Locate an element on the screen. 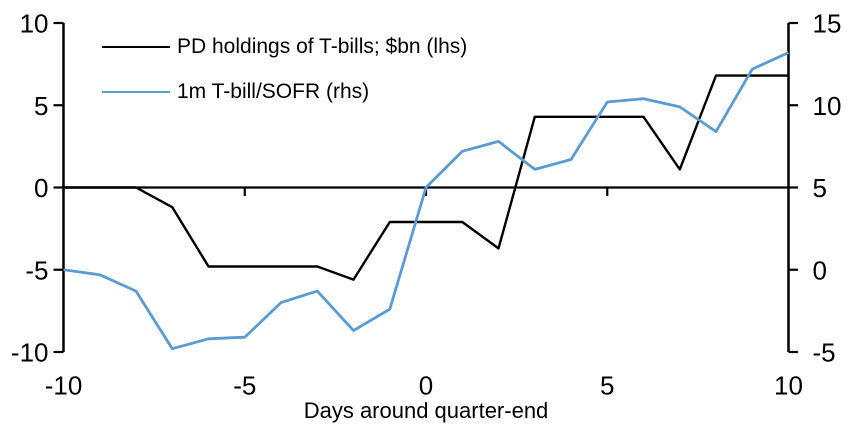 This screenshot has height=432, width=852. legend-label-pd-holdings: PD holdings of T-bills; $bn (lhs) is located at coordinates (322, 46).